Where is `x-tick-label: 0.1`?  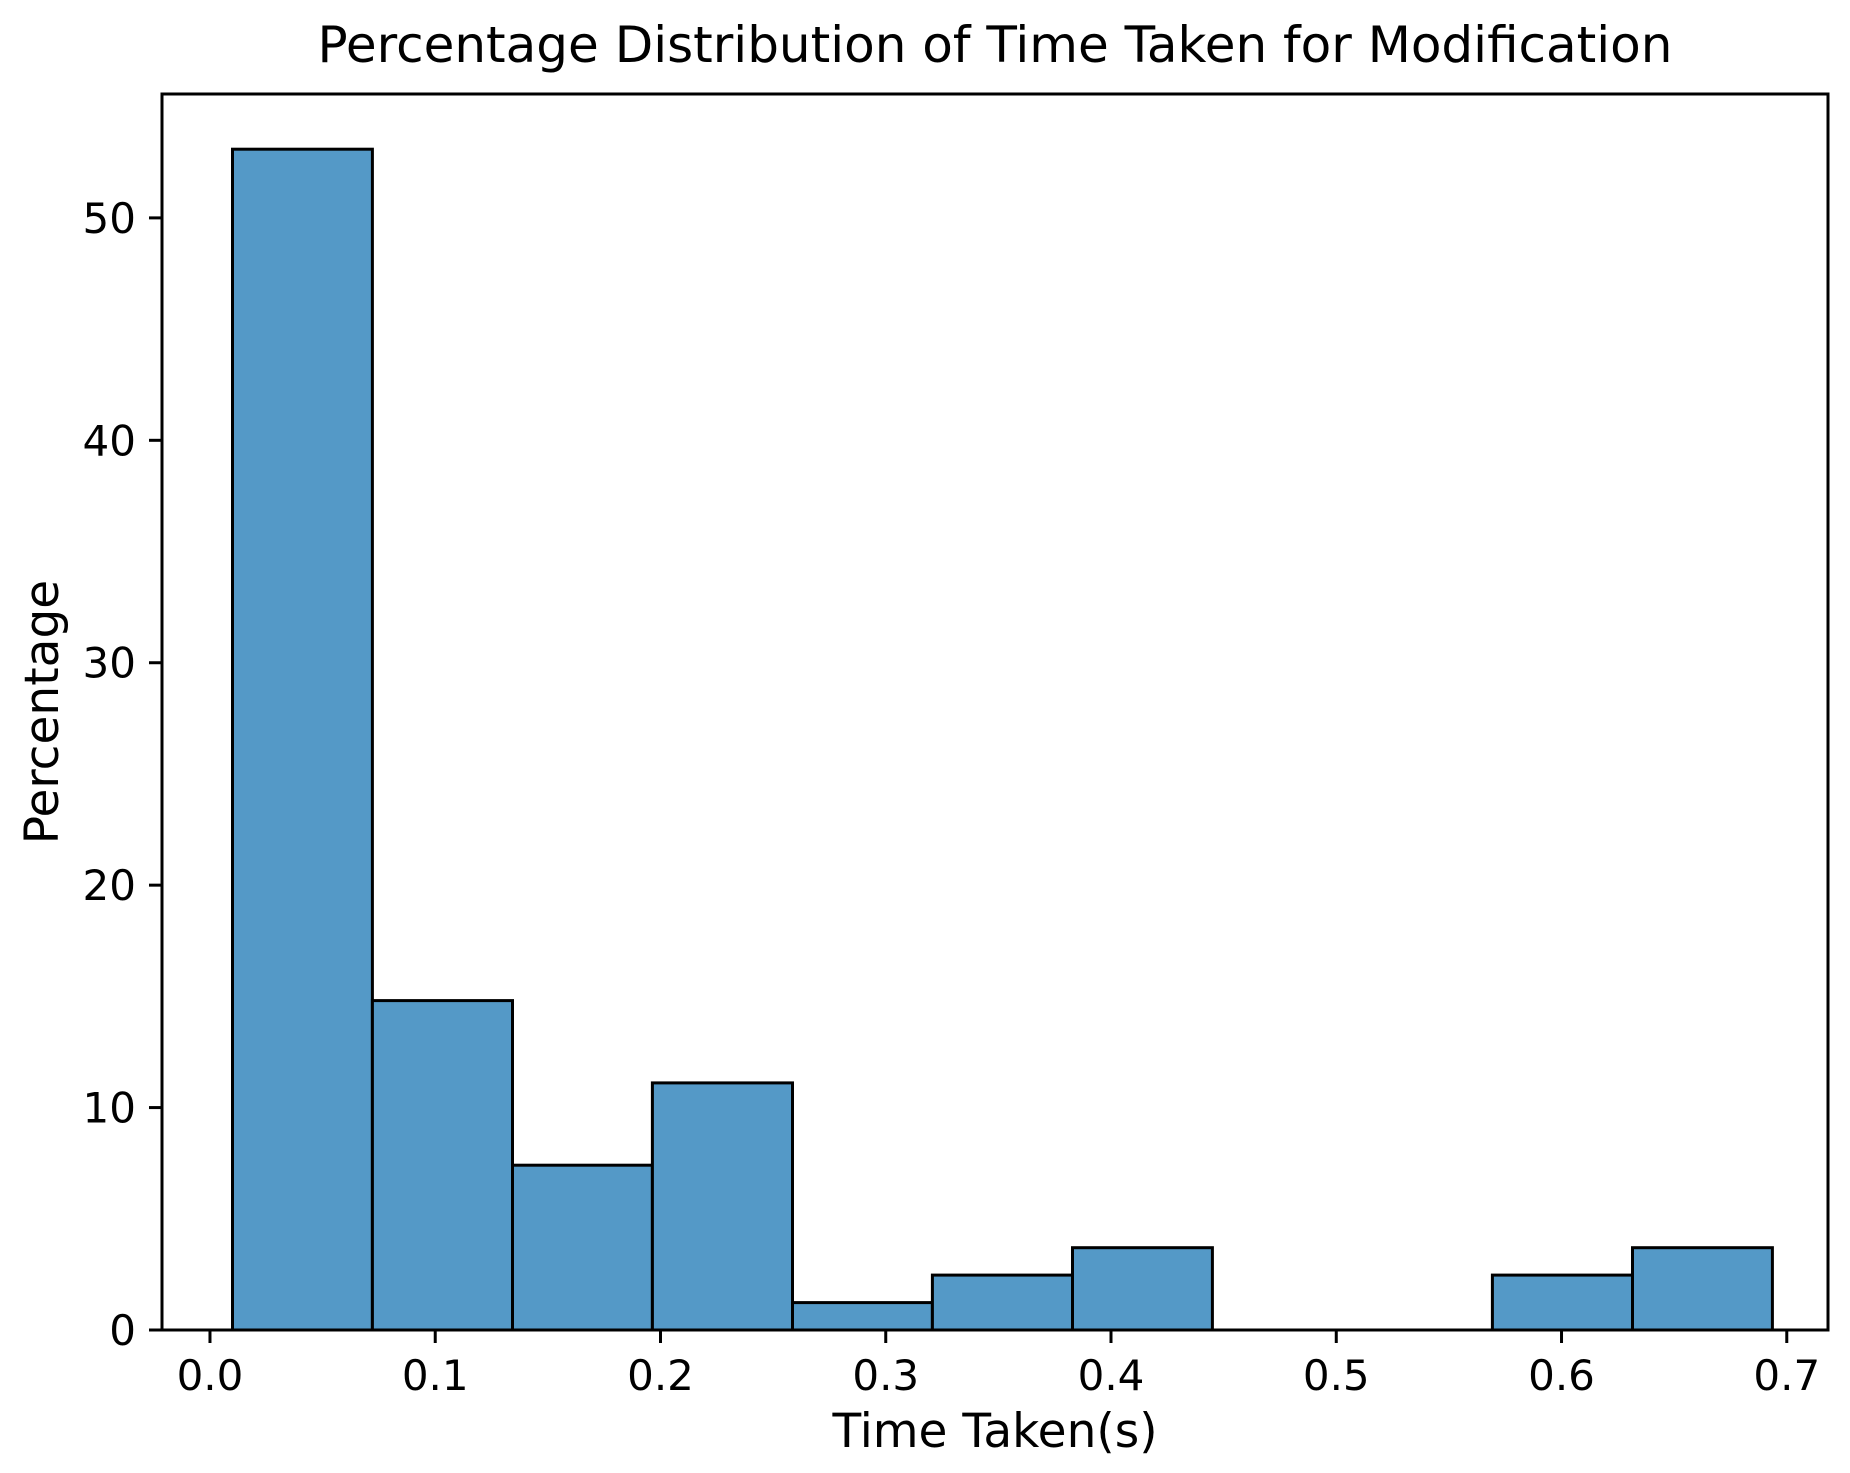 x-tick-label: 0.1 is located at coordinates (435, 1375).